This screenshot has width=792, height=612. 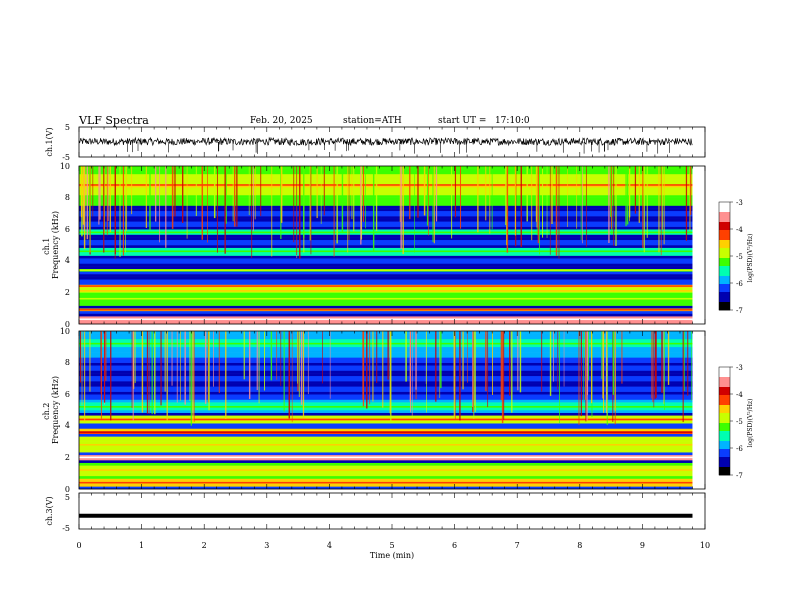 I want to click on start-time-label: start UT = 17:10:0, so click(x=484, y=121).